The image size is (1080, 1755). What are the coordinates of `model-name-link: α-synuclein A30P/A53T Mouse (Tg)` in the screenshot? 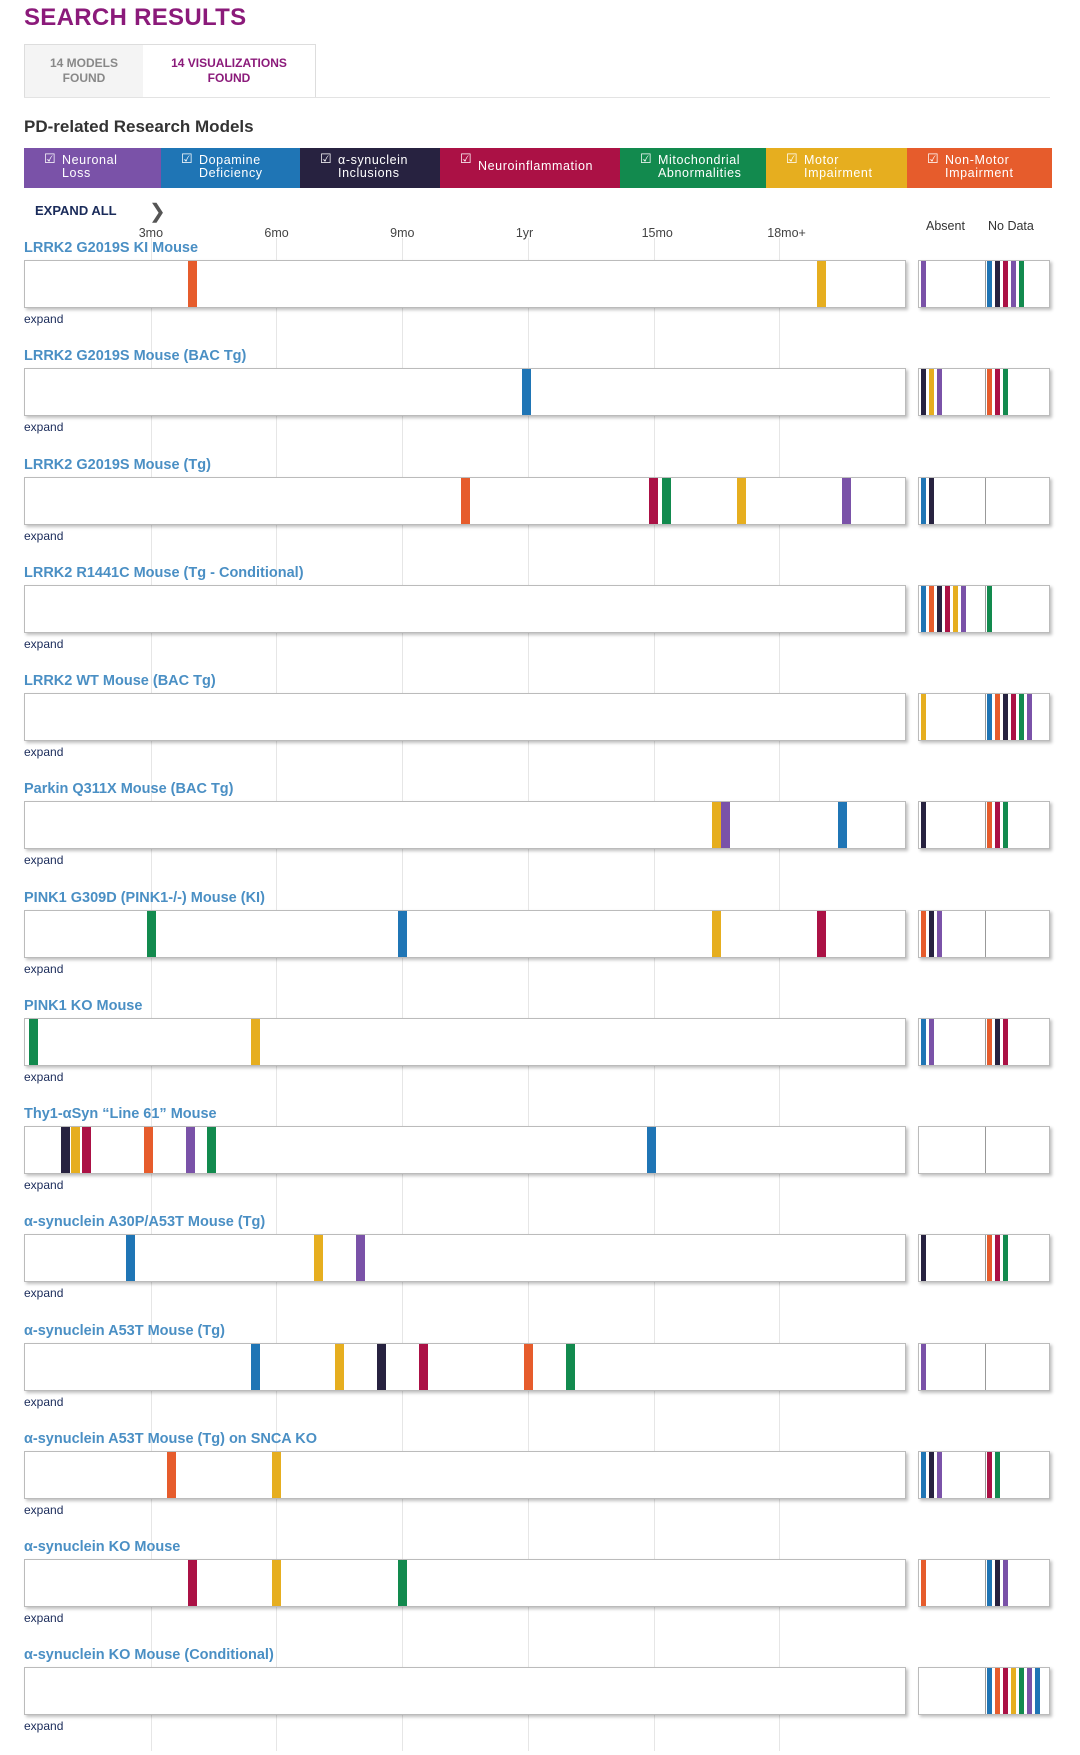 It's located at (145, 1222).